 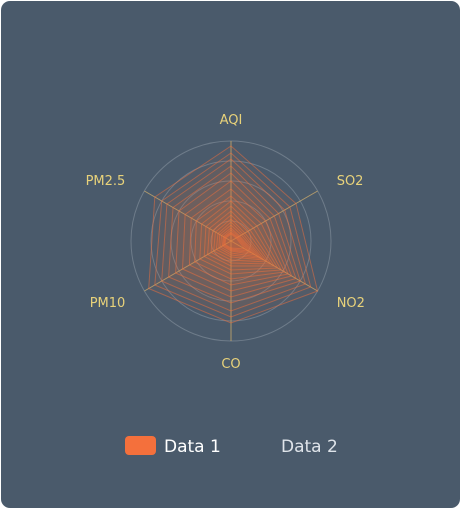 What do you see at coordinates (351, 303) in the screenshot?
I see `axis-label: NO2` at bounding box center [351, 303].